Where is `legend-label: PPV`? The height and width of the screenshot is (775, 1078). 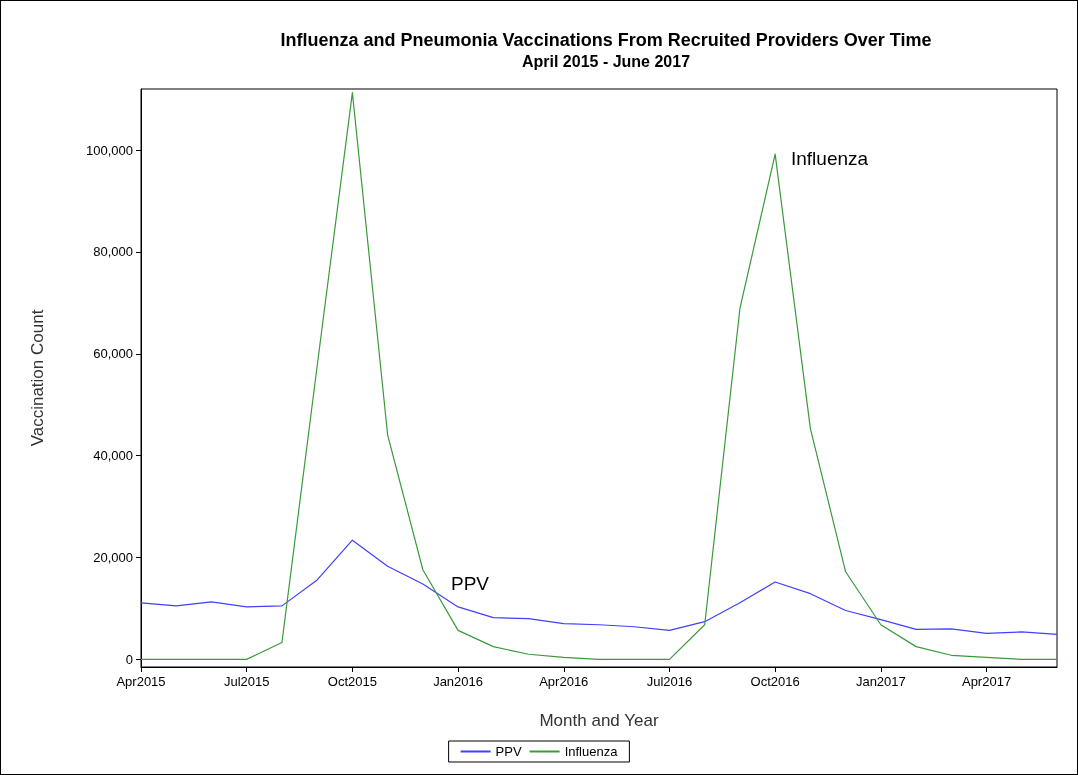 legend-label: PPV is located at coordinates (508, 751).